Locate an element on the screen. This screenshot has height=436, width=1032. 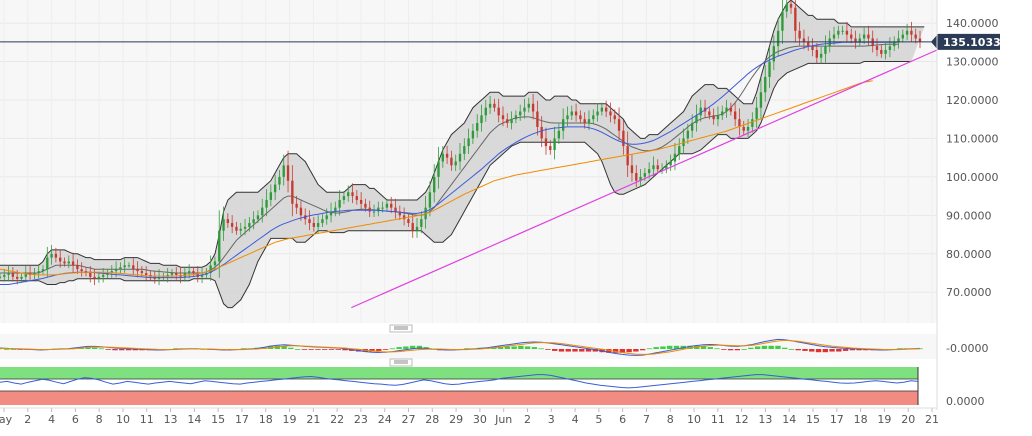
x-tick-label: 11 is located at coordinates (718, 419).